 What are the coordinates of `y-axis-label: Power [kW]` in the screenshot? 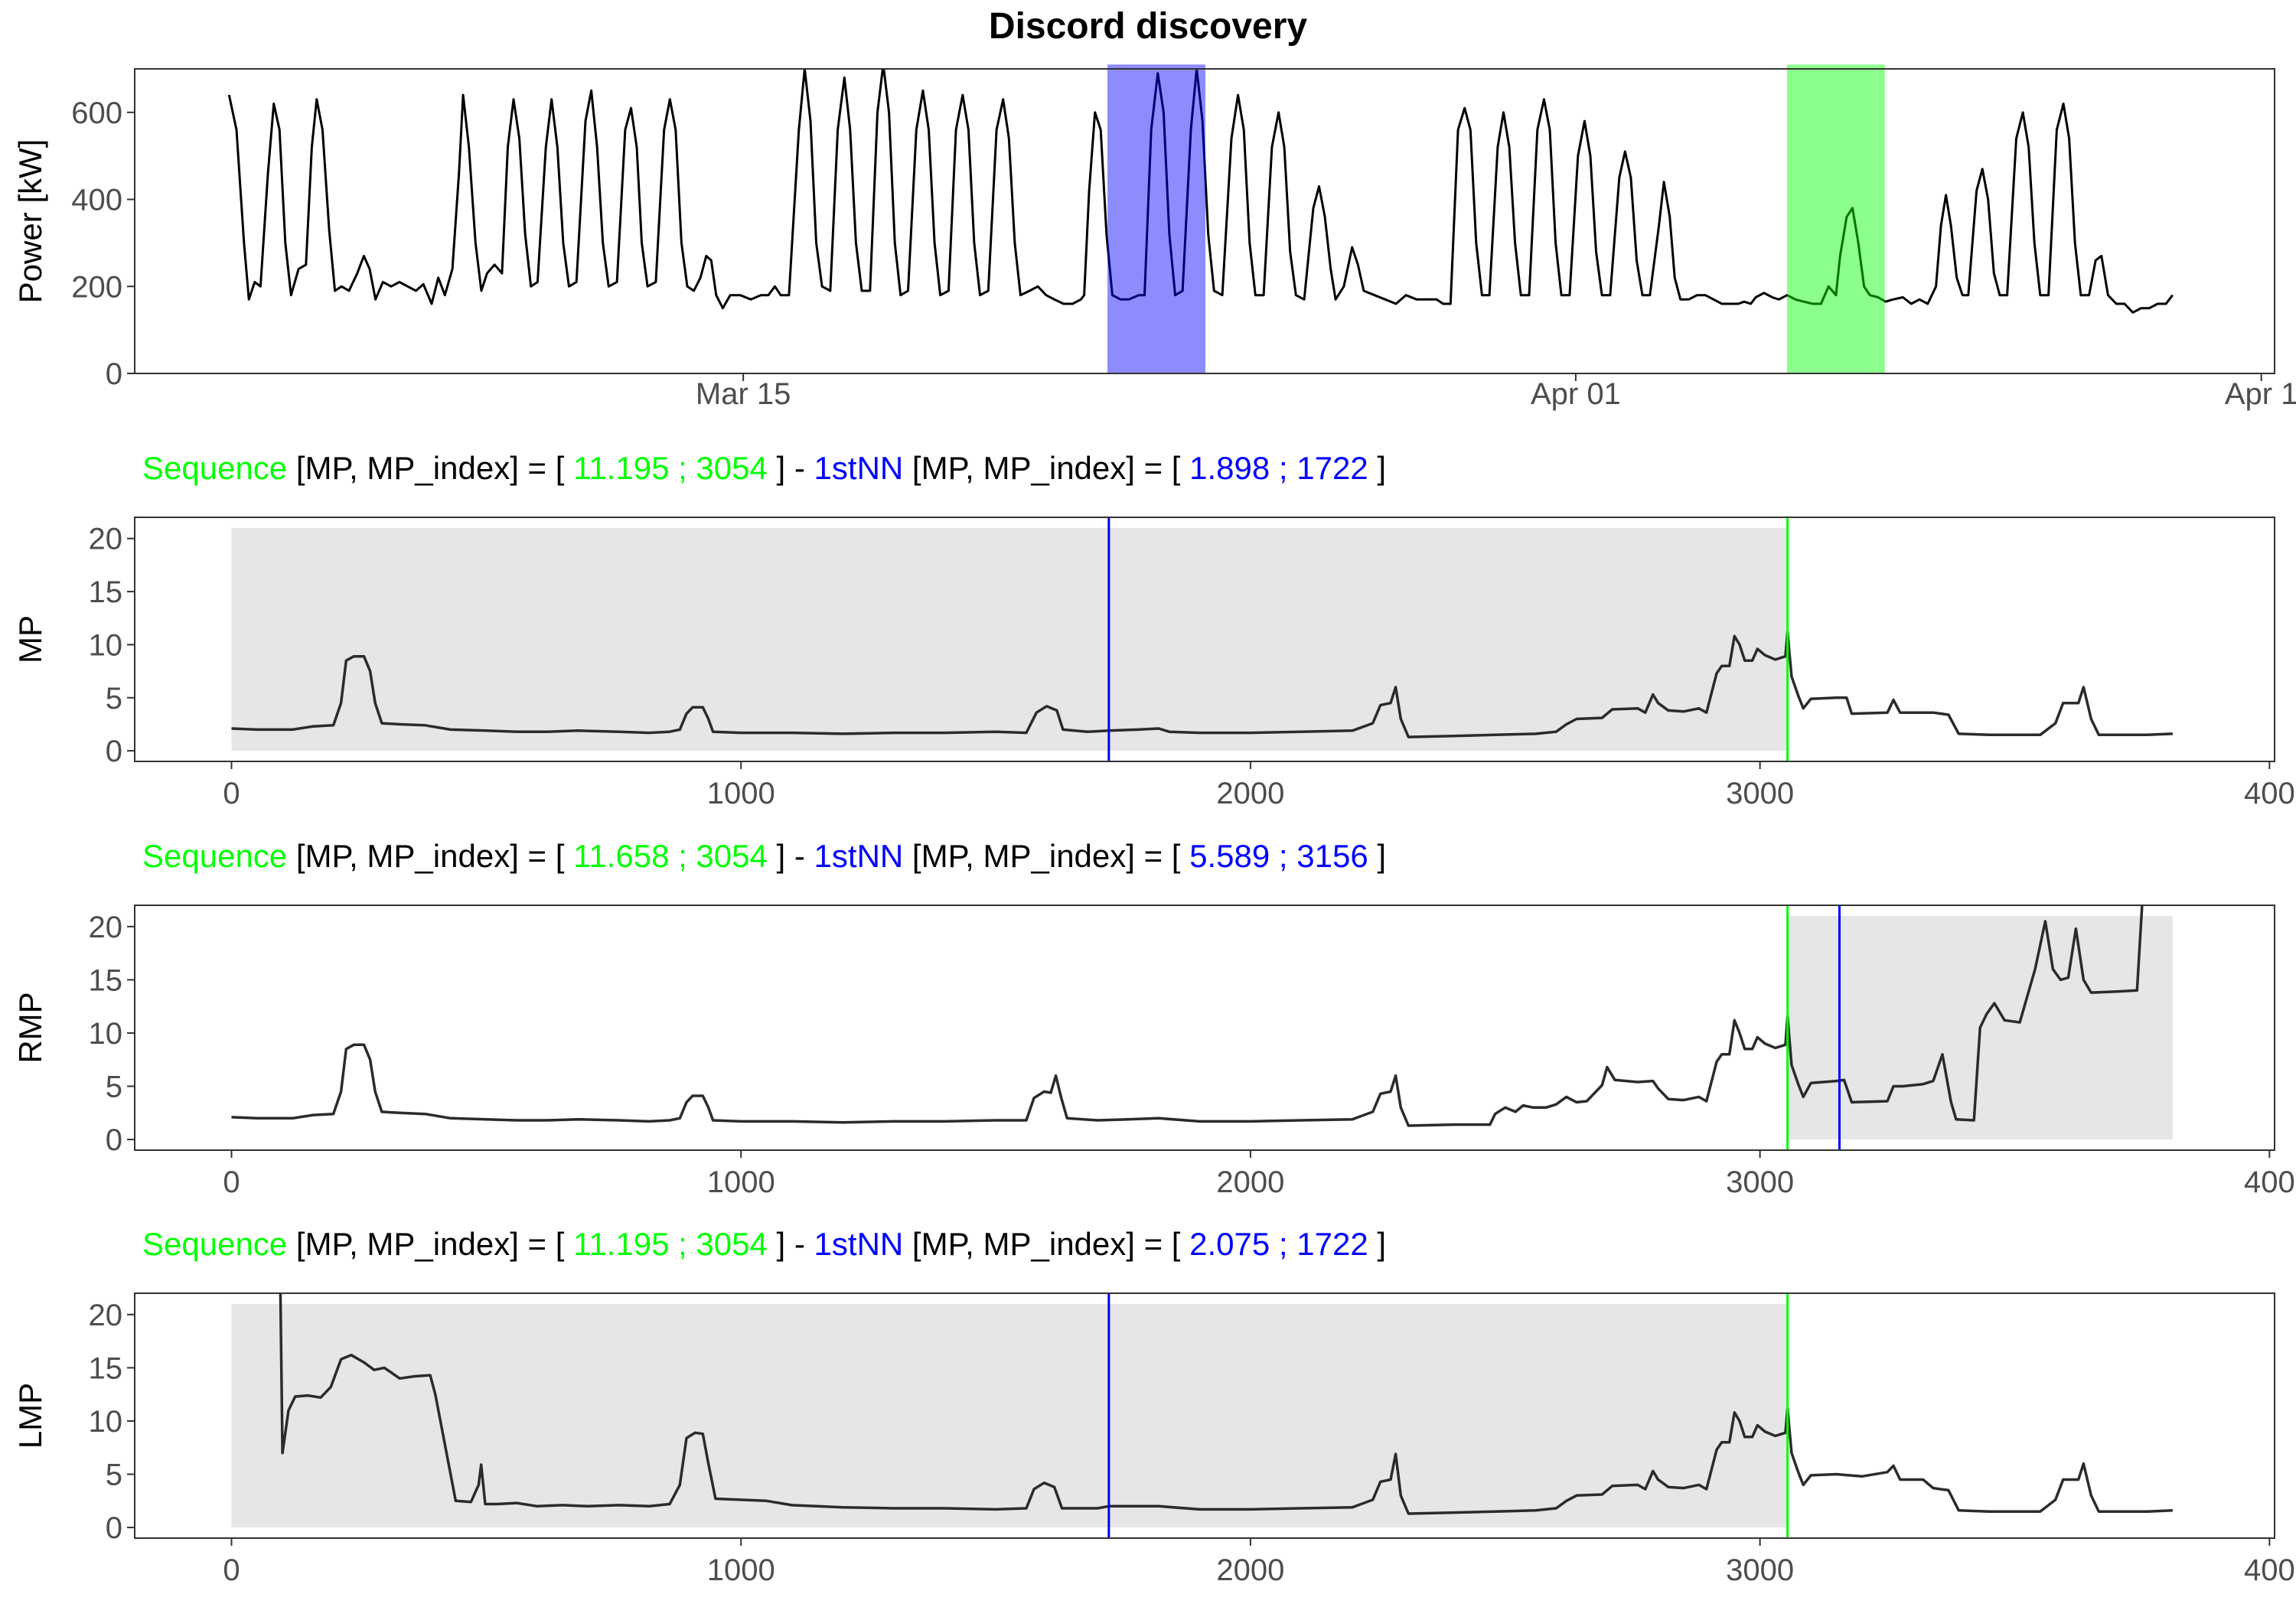 It's located at (30, 221).